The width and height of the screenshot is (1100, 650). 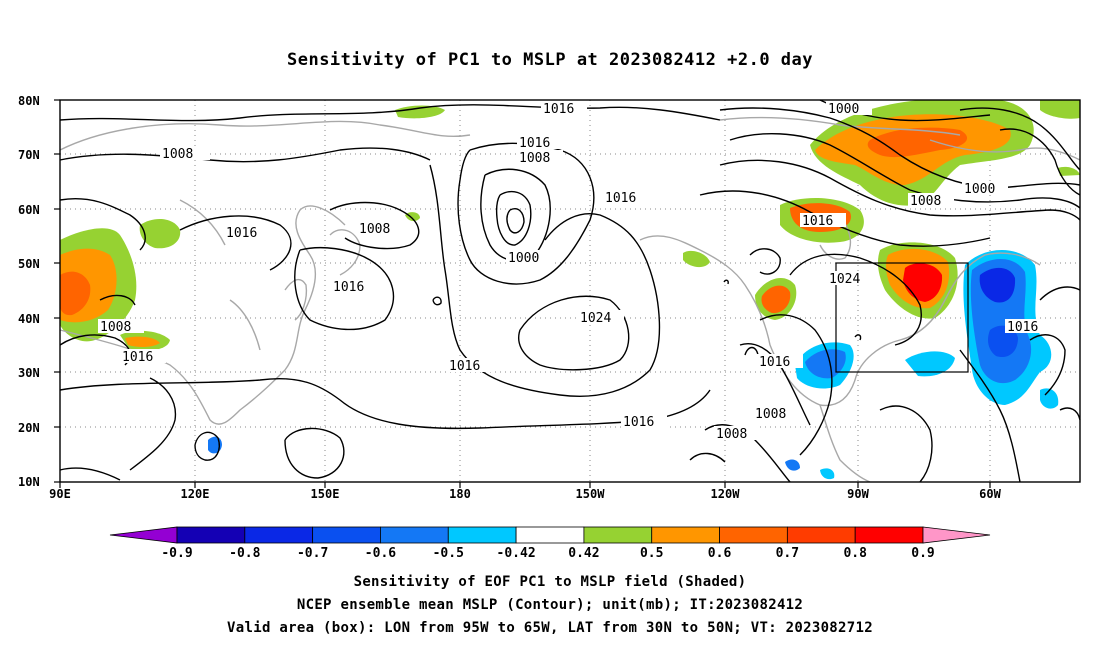 What do you see at coordinates (448, 553) in the screenshot?
I see `colorbar-tick-label: -0.5` at bounding box center [448, 553].